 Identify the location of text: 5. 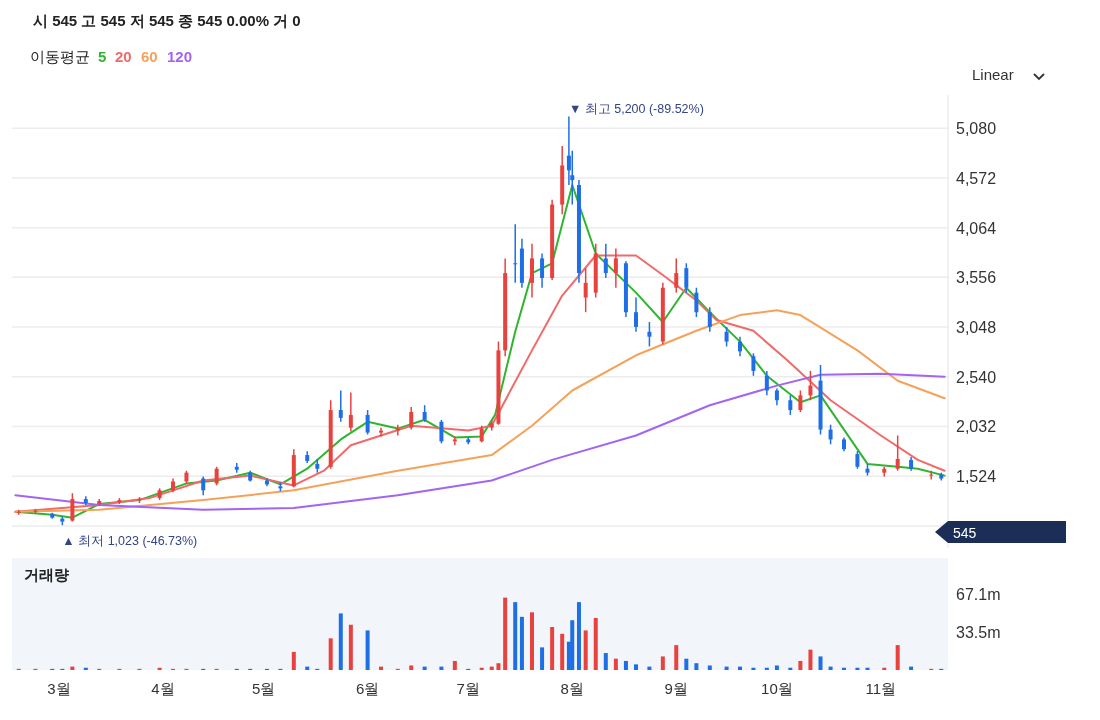
(102, 56).